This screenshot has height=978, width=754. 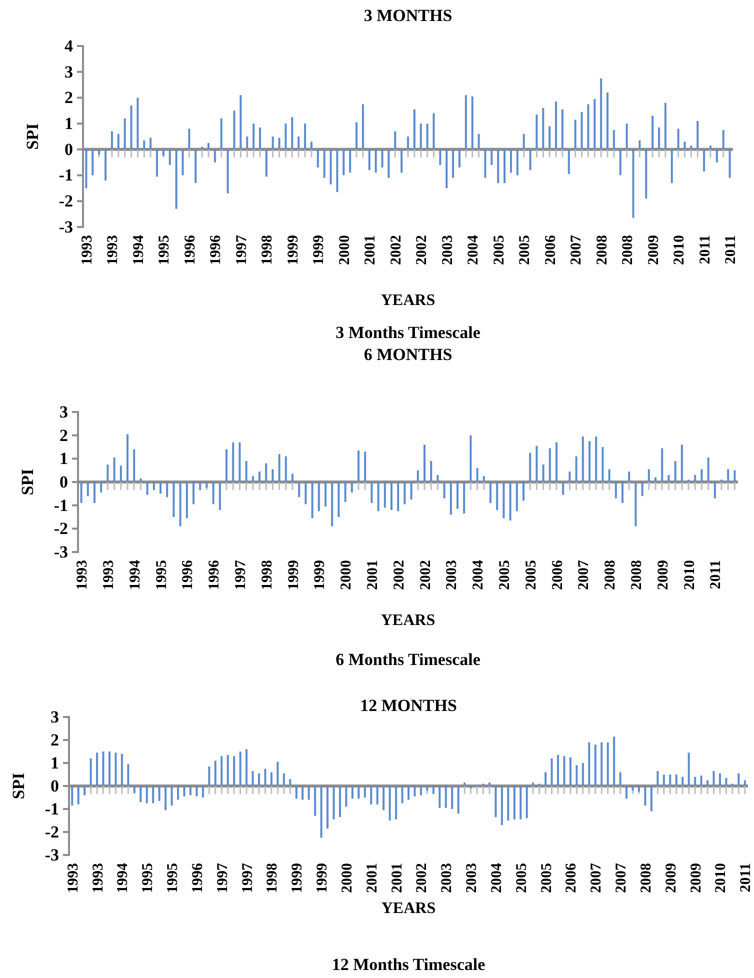 What do you see at coordinates (504, 575) in the screenshot?
I see `x-tick-label: 2005` at bounding box center [504, 575].